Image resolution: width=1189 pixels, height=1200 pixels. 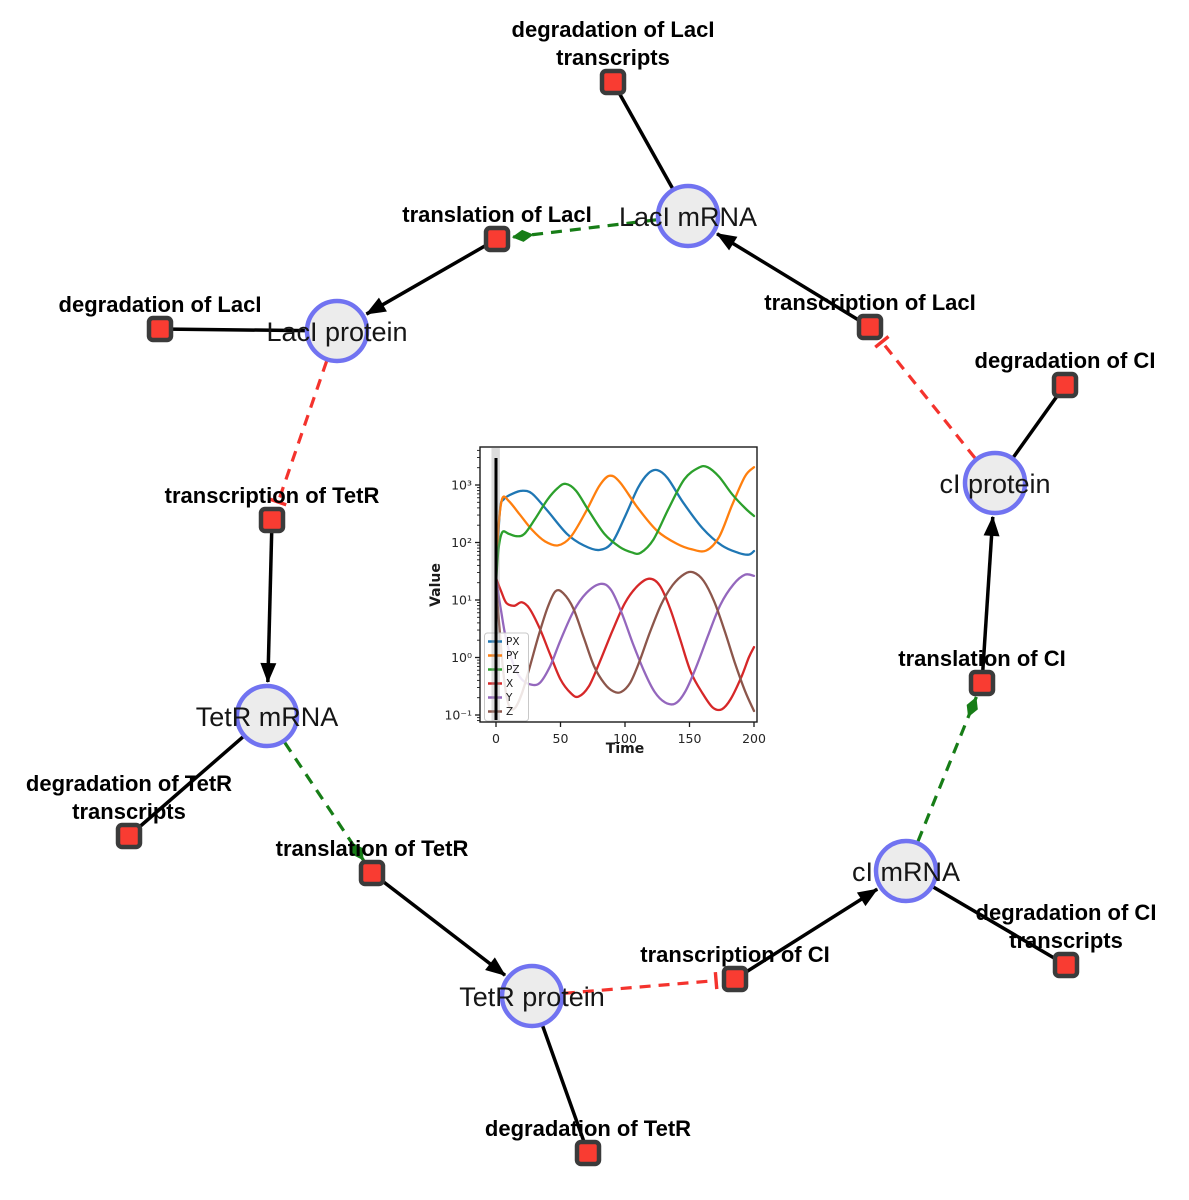 I want to click on reaction-label-deg_CI-line0: degradation of CI, so click(x=1065, y=360).